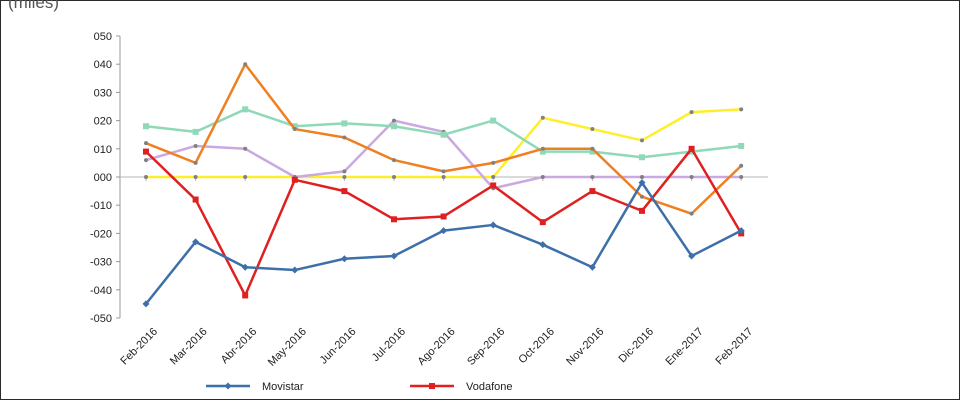  What do you see at coordinates (101, 263) in the screenshot?
I see `y-tick-label: -030` at bounding box center [101, 263].